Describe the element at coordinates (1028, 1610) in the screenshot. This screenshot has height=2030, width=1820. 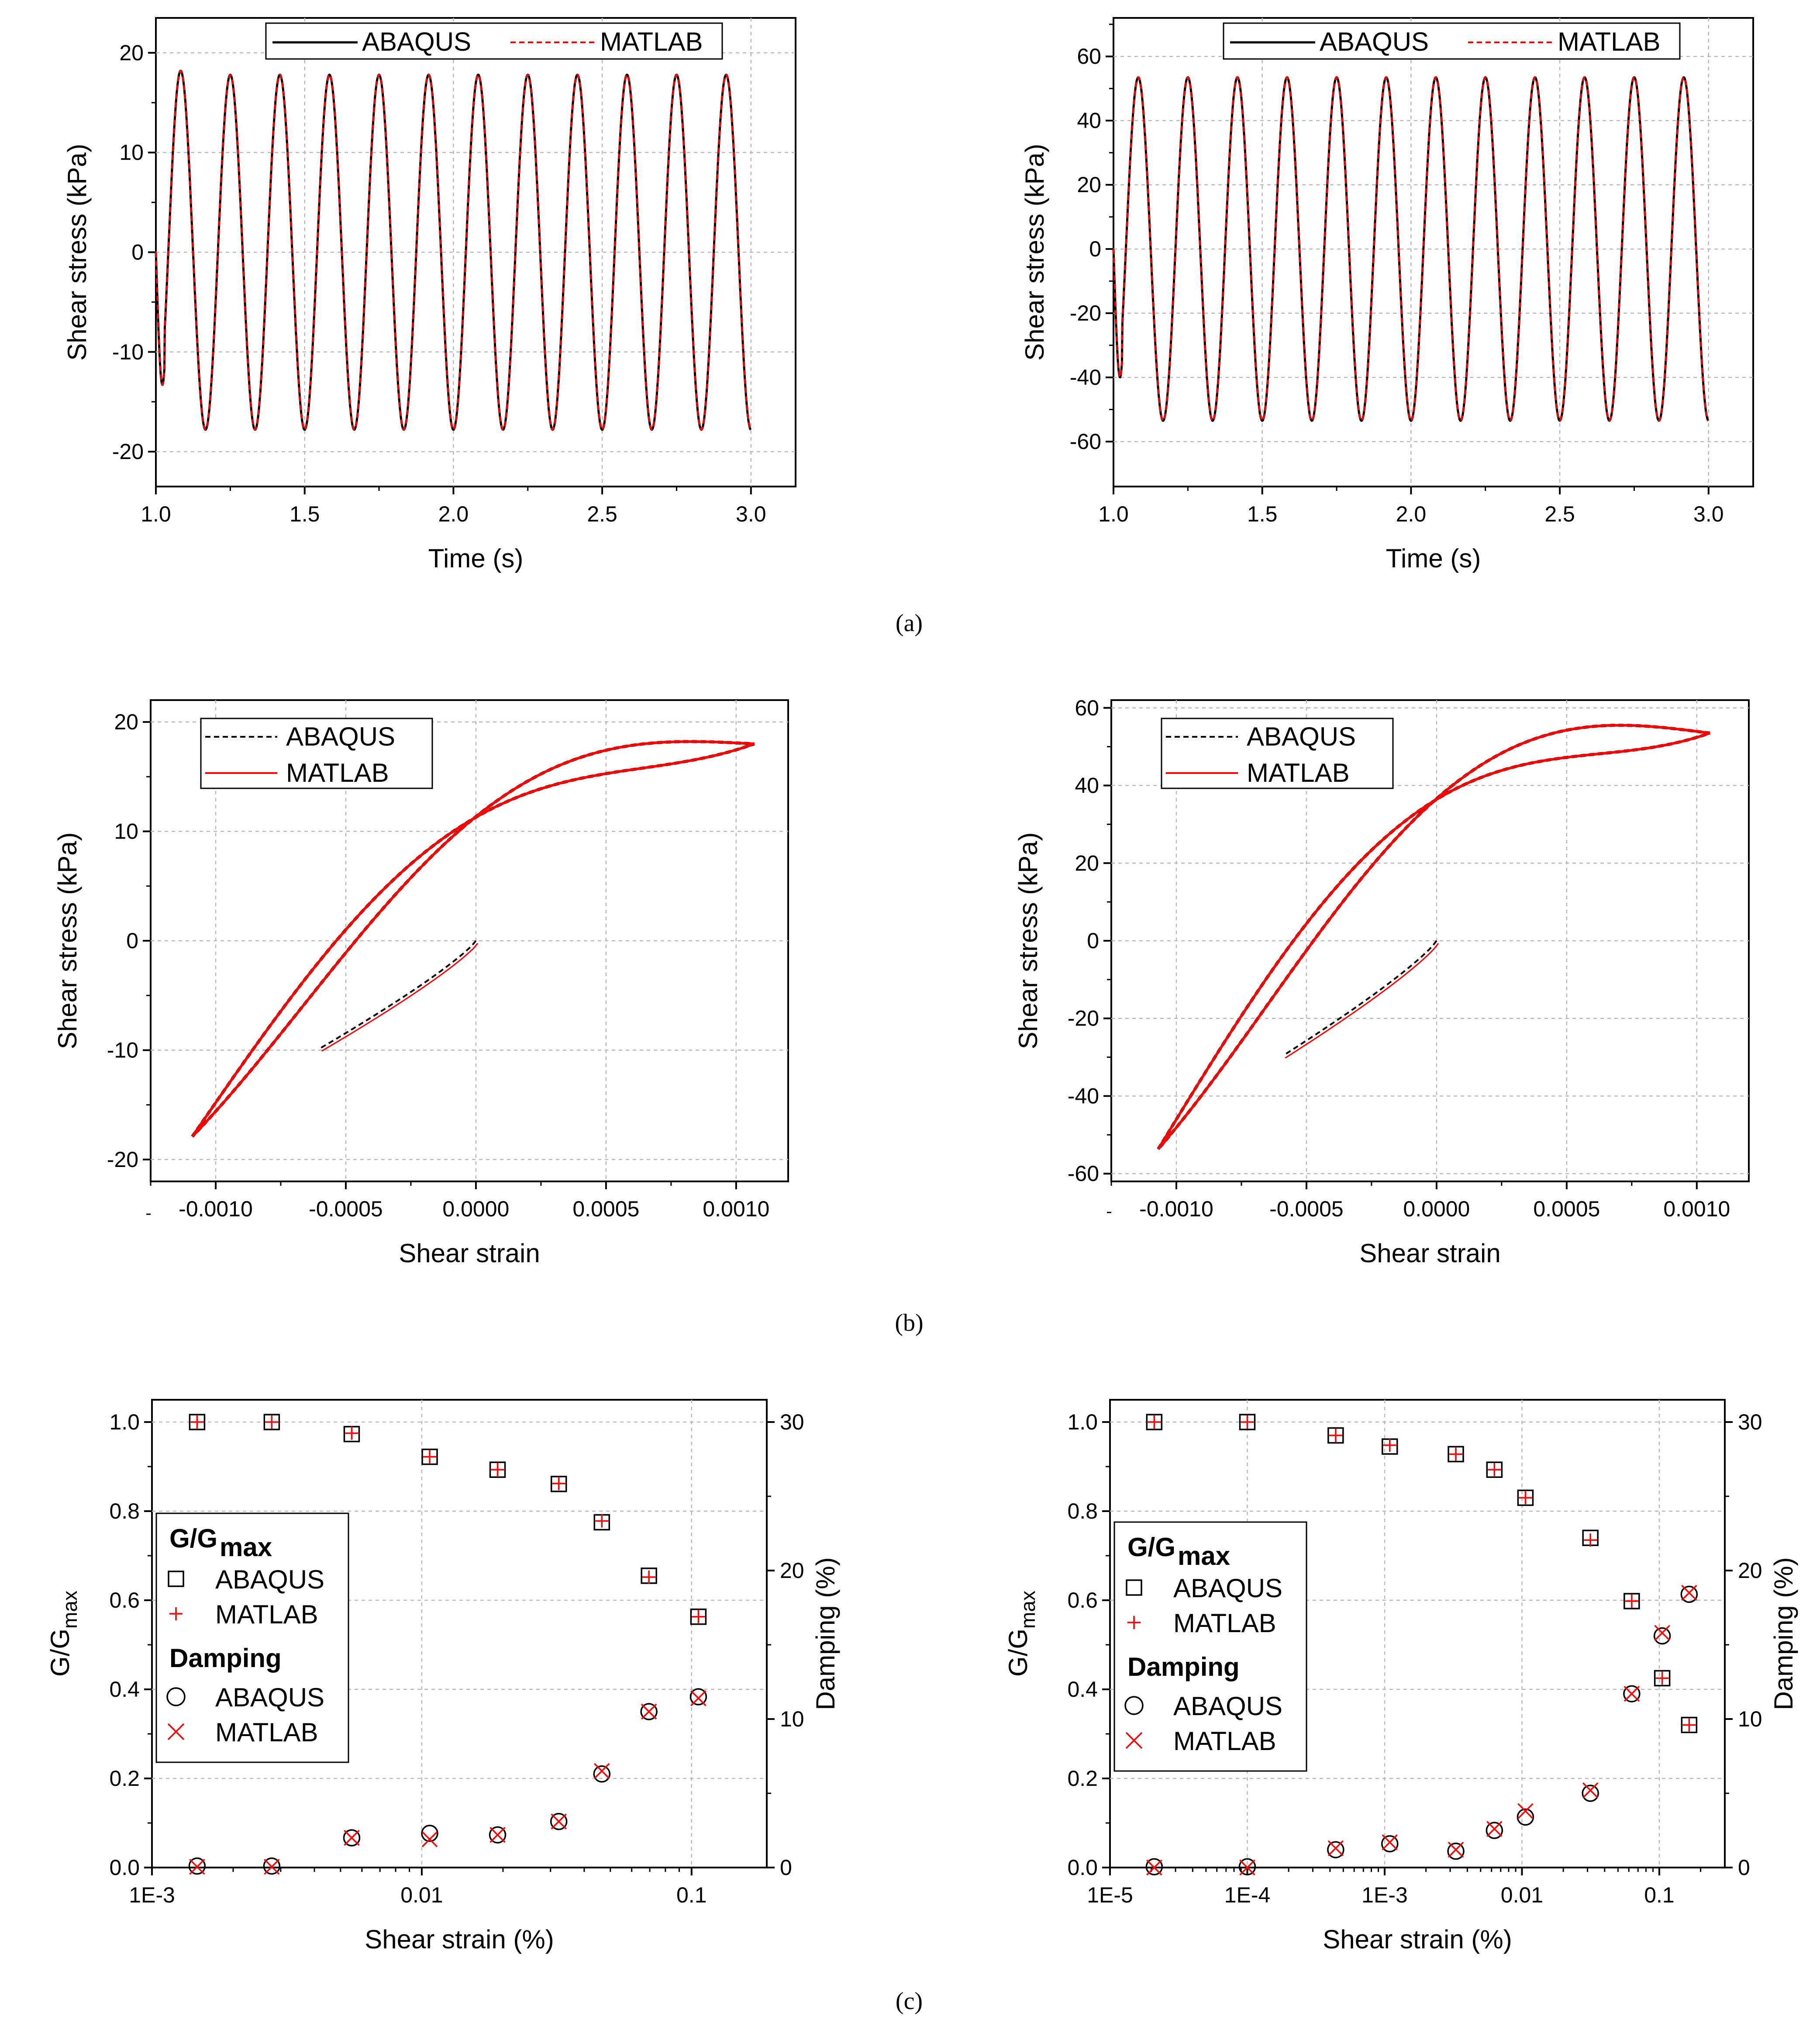
I see `y-axis-title-sub: max` at that location.